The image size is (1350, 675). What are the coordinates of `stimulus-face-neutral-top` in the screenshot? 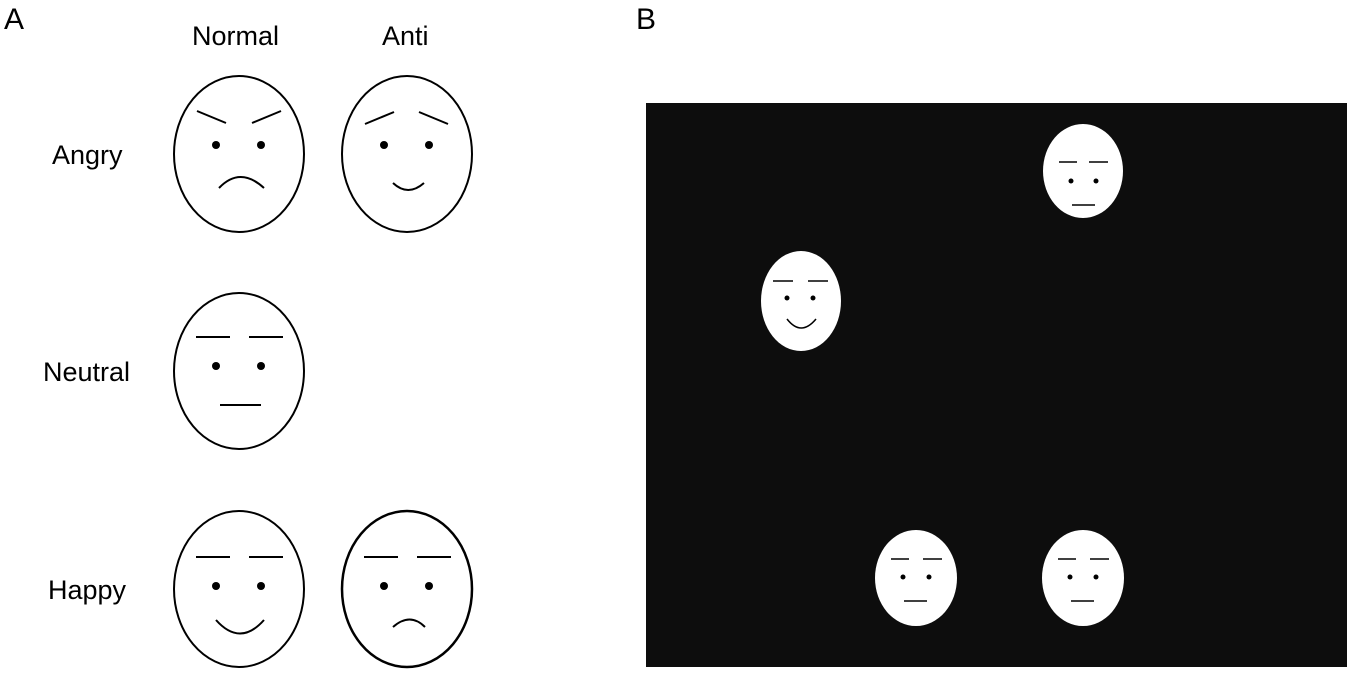 It's located at (1083, 171).